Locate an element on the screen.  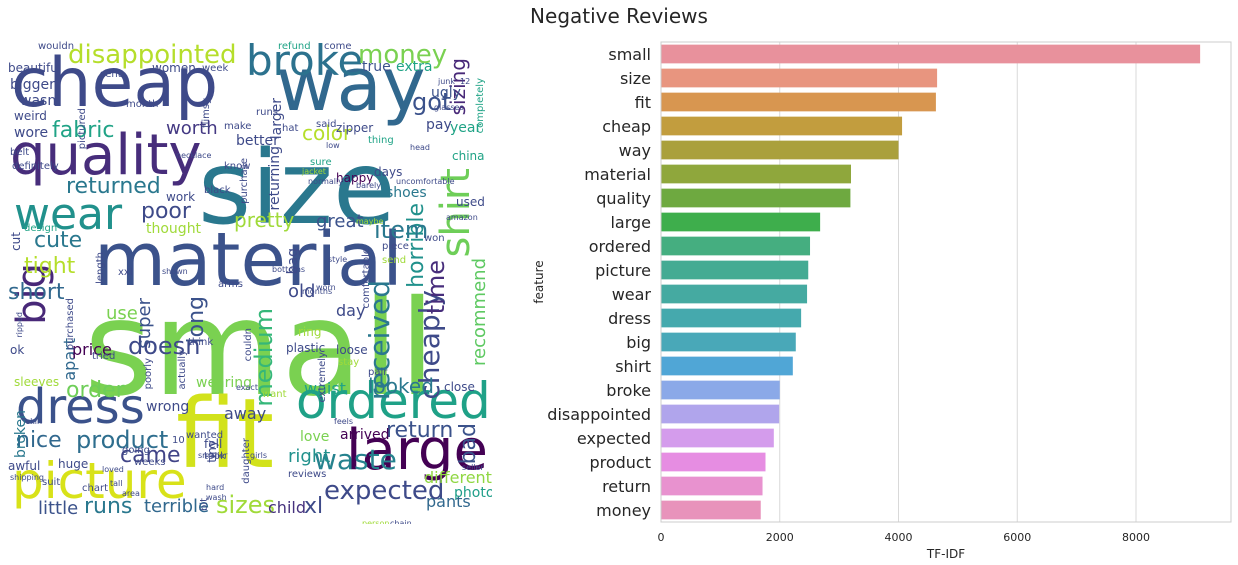
y-tick-label: material is located at coordinates (617, 174).